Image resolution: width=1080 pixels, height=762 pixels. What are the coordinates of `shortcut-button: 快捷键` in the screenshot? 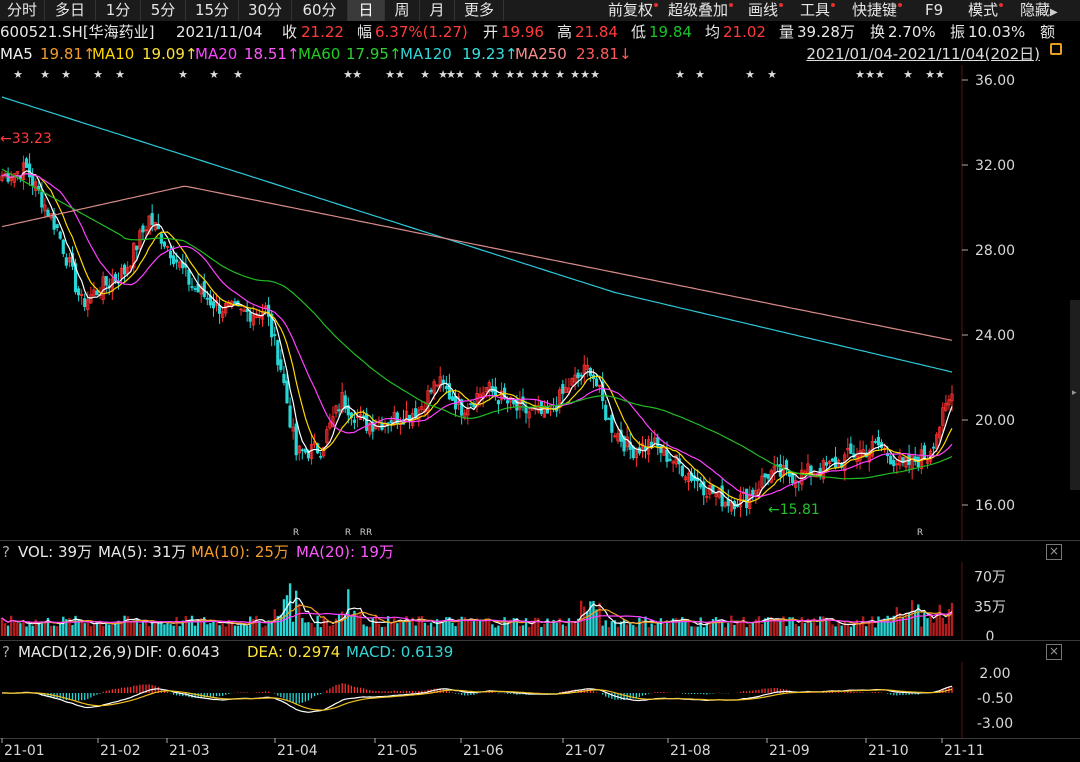 It's located at (877, 10).